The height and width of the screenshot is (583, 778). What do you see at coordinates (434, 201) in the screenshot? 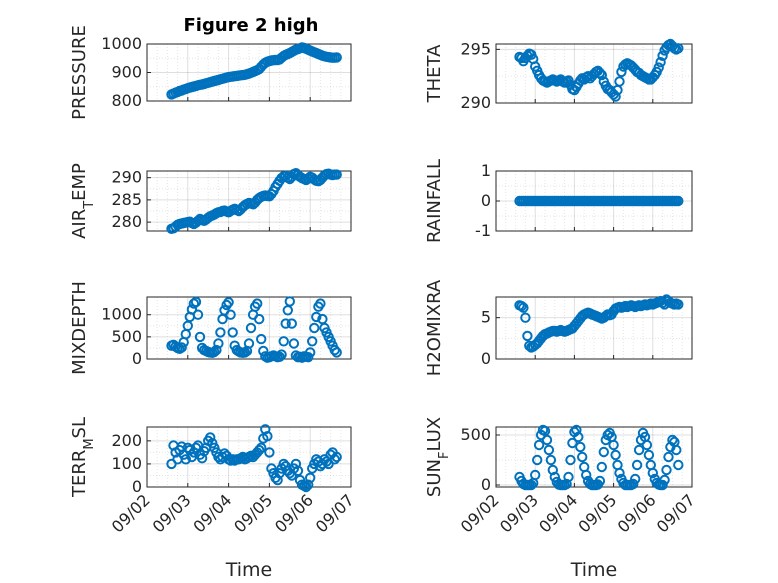
I see `y-axis-label: RAINFALL` at bounding box center [434, 201].